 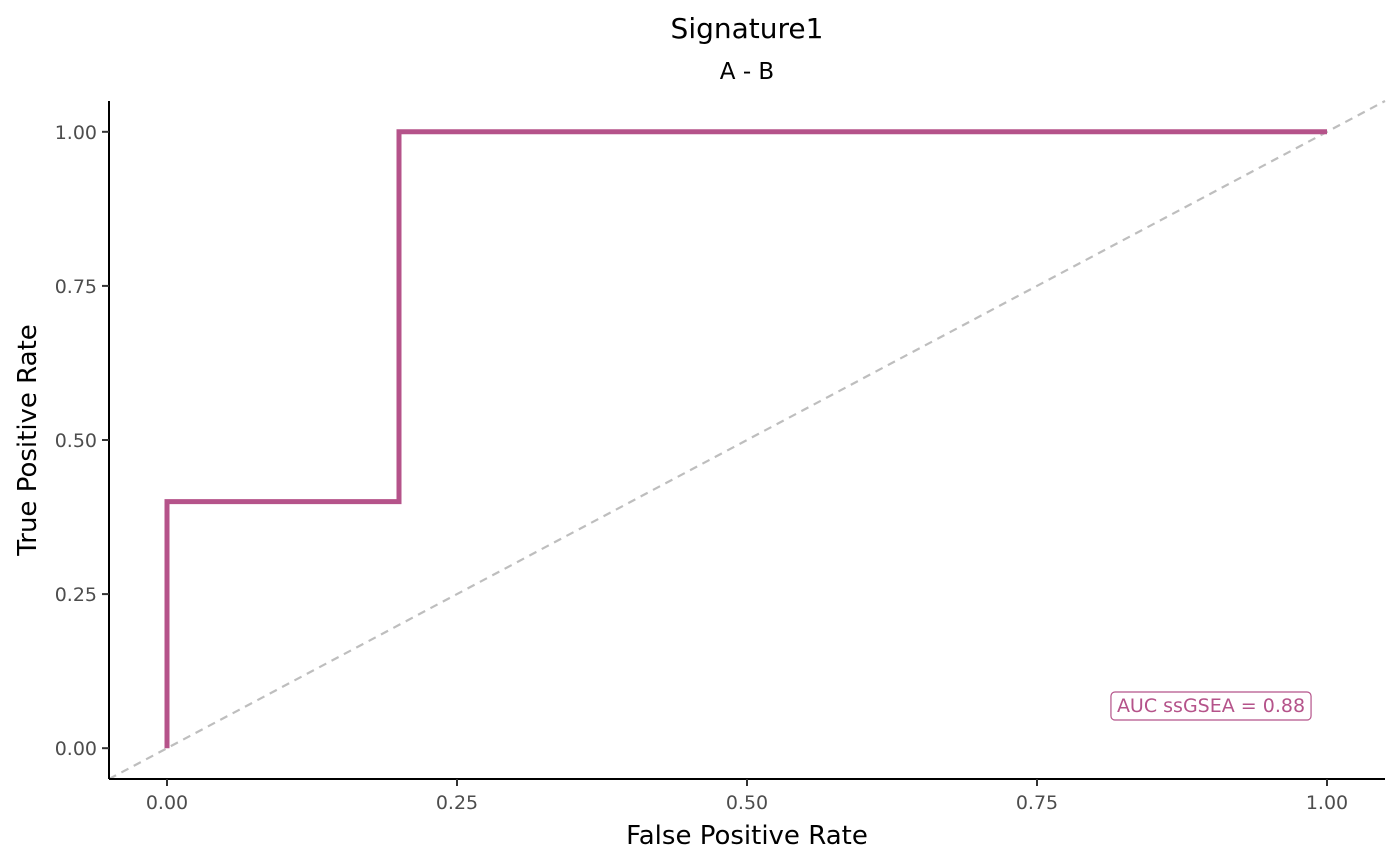 What do you see at coordinates (76, 133) in the screenshot?
I see `y-tick-label: 1.00` at bounding box center [76, 133].